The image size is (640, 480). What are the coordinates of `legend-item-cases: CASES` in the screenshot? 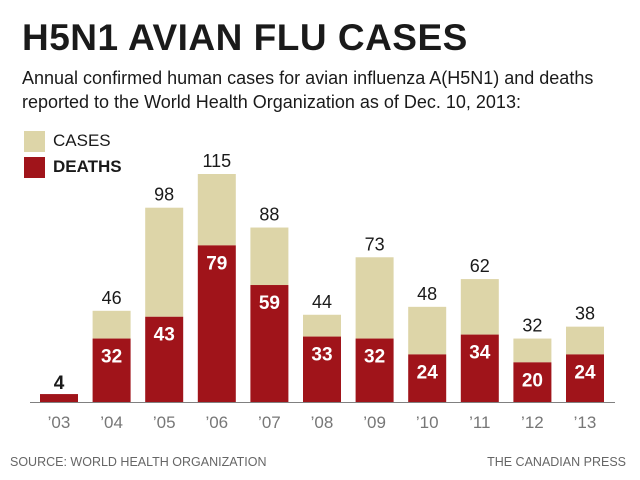 It's located at (67, 141).